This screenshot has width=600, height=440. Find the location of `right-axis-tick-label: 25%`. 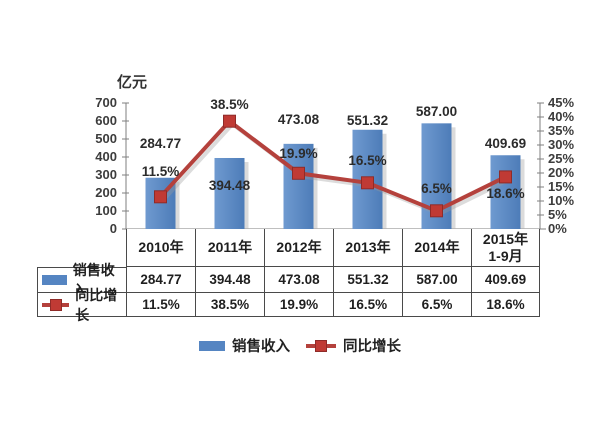

right-axis-tick-label: 25% is located at coordinates (561, 158).